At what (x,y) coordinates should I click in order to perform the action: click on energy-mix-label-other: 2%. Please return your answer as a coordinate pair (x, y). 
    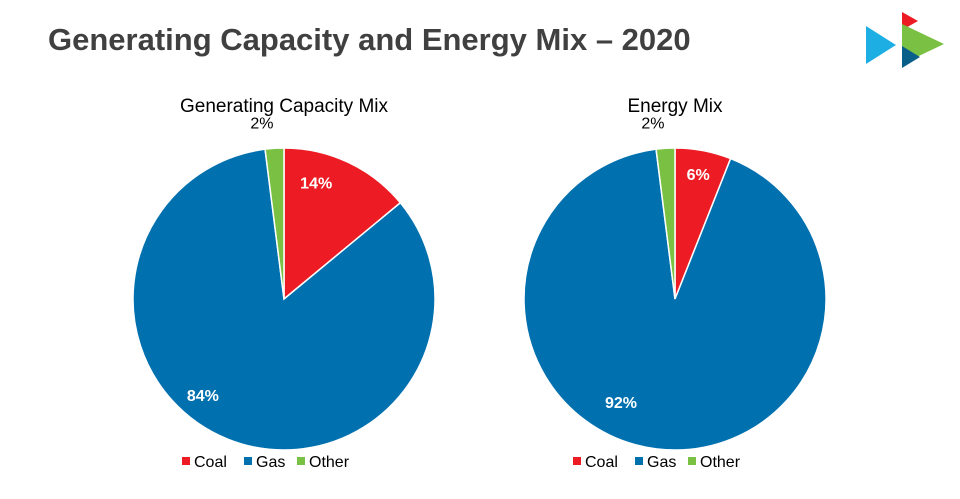
    Looking at the image, I should click on (652, 123).